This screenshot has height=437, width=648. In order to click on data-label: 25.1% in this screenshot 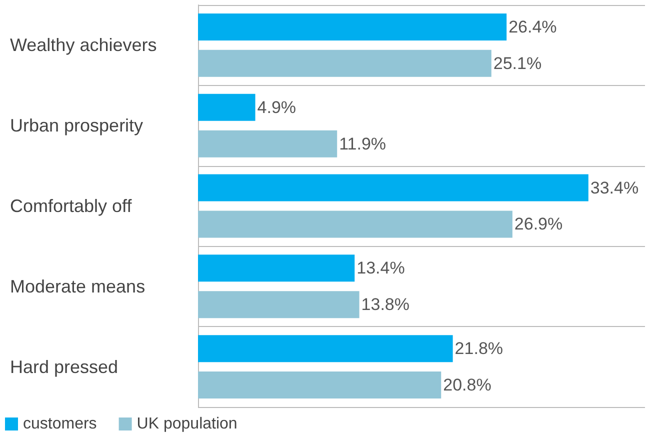, I will do `click(517, 63)`.